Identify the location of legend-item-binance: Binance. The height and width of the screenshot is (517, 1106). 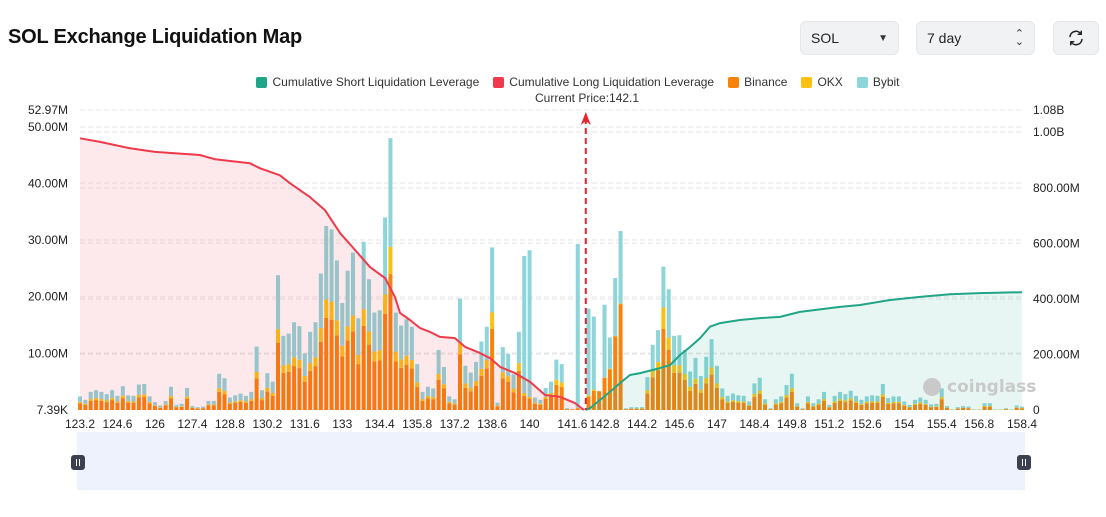
(757, 82).